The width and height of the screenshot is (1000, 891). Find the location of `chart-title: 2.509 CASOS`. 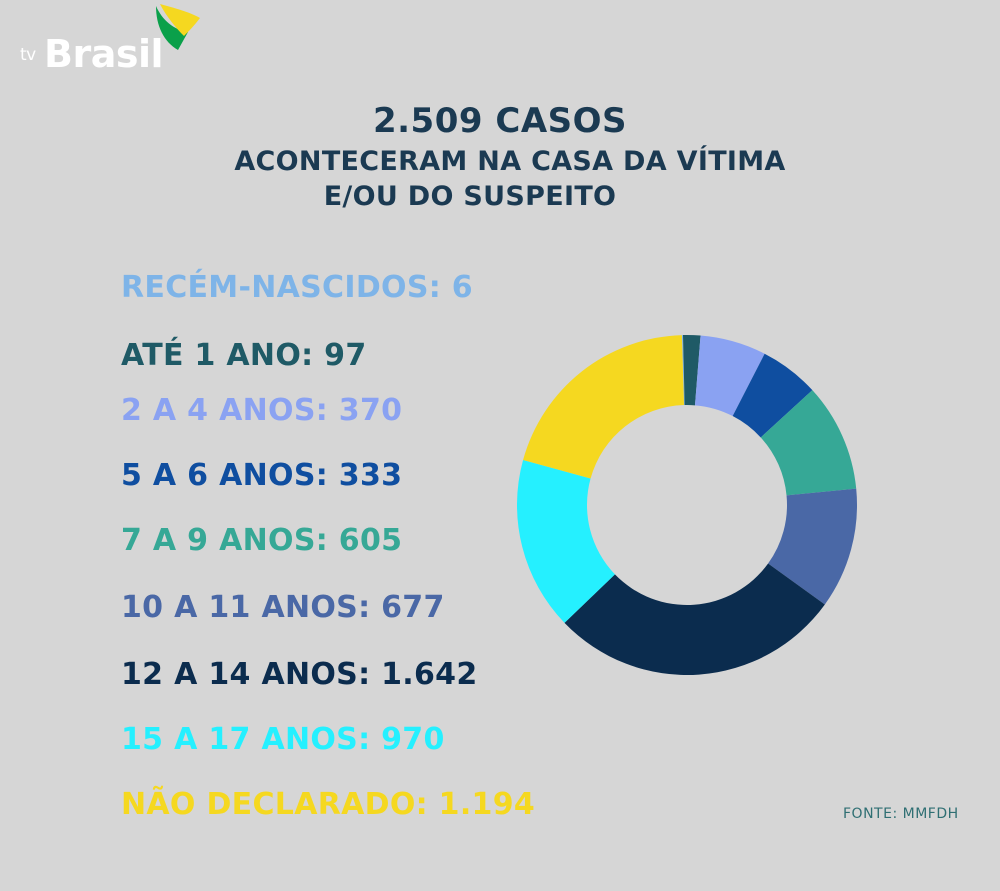

chart-title: 2.509 CASOS is located at coordinates (500, 121).